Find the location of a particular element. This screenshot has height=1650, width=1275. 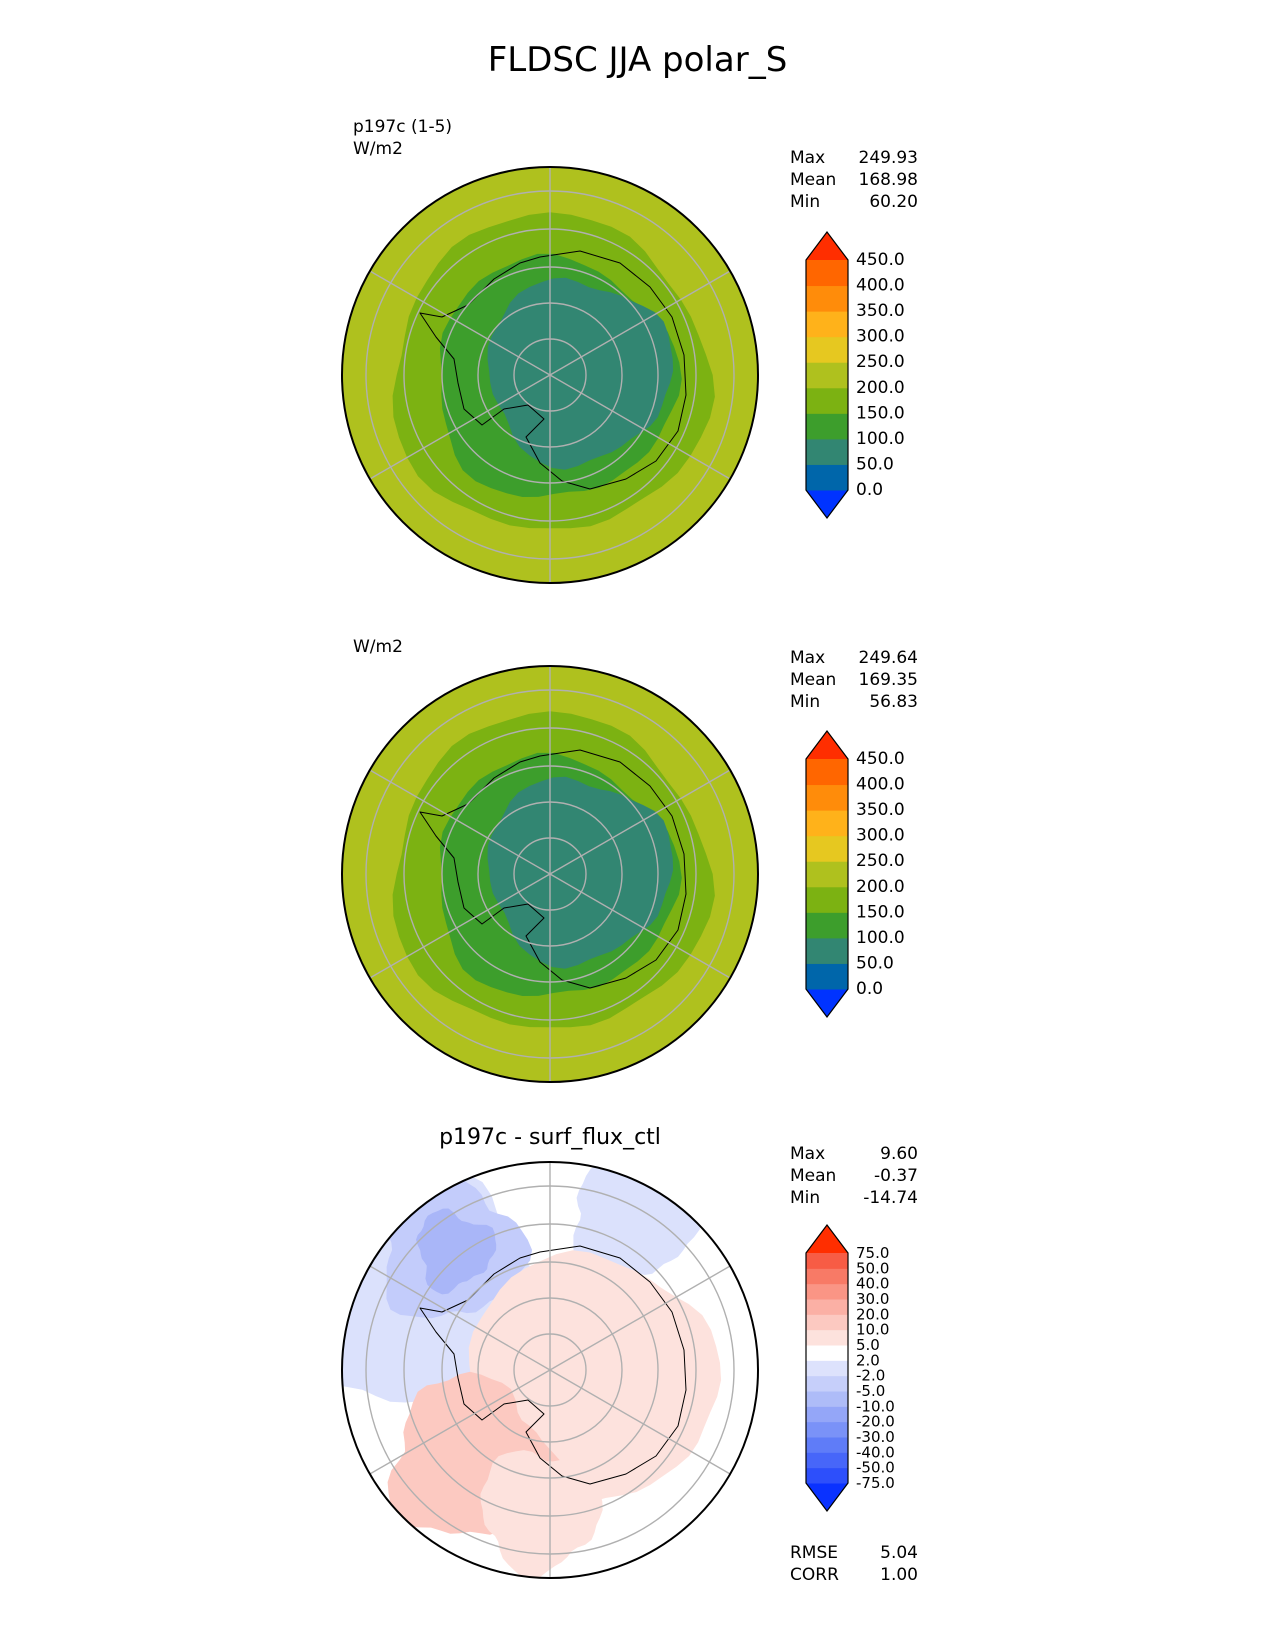

polar-map-panel2 is located at coordinates (550, 874).